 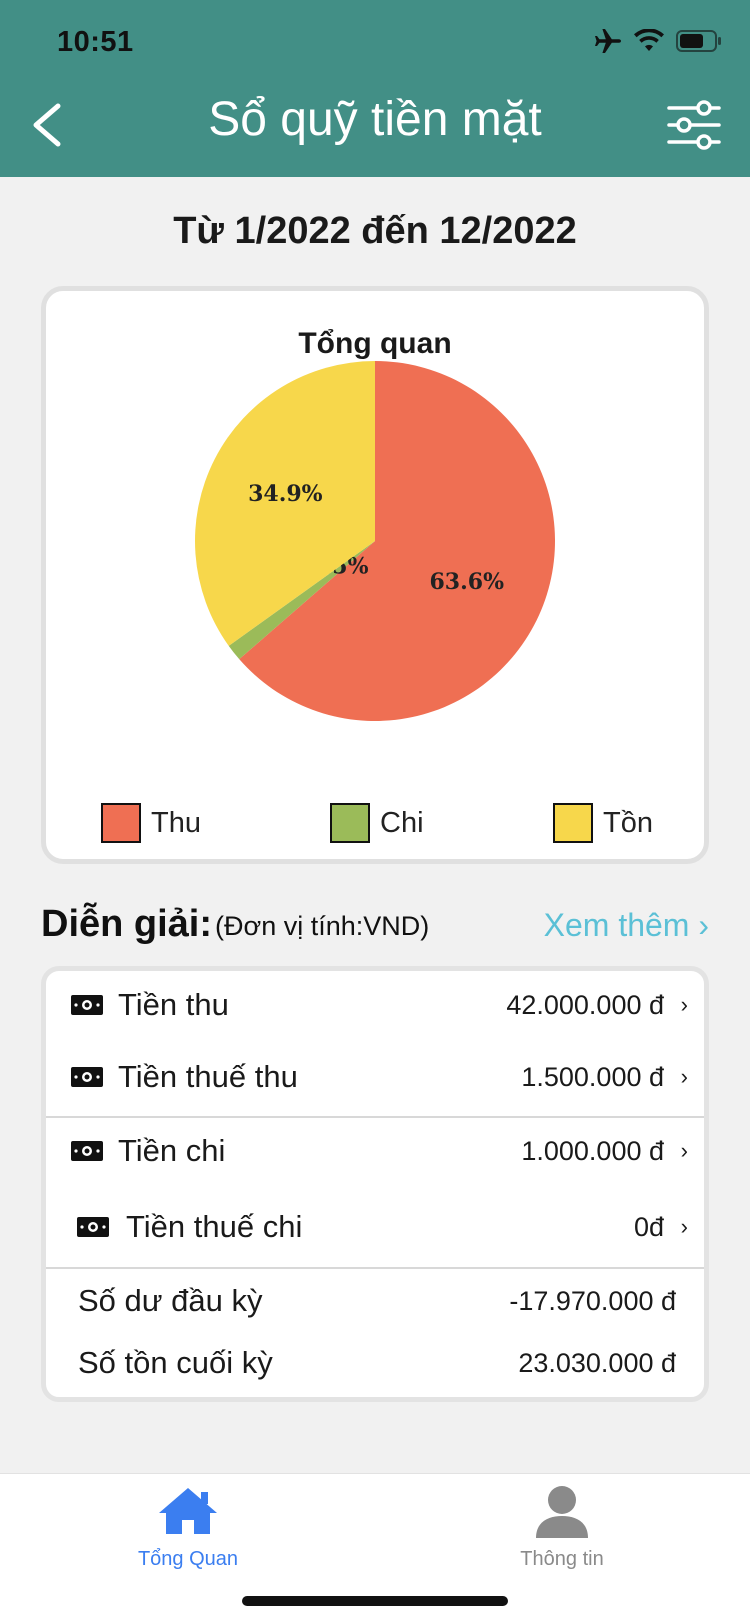 I want to click on home-indicator, so click(x=375, y=1601).